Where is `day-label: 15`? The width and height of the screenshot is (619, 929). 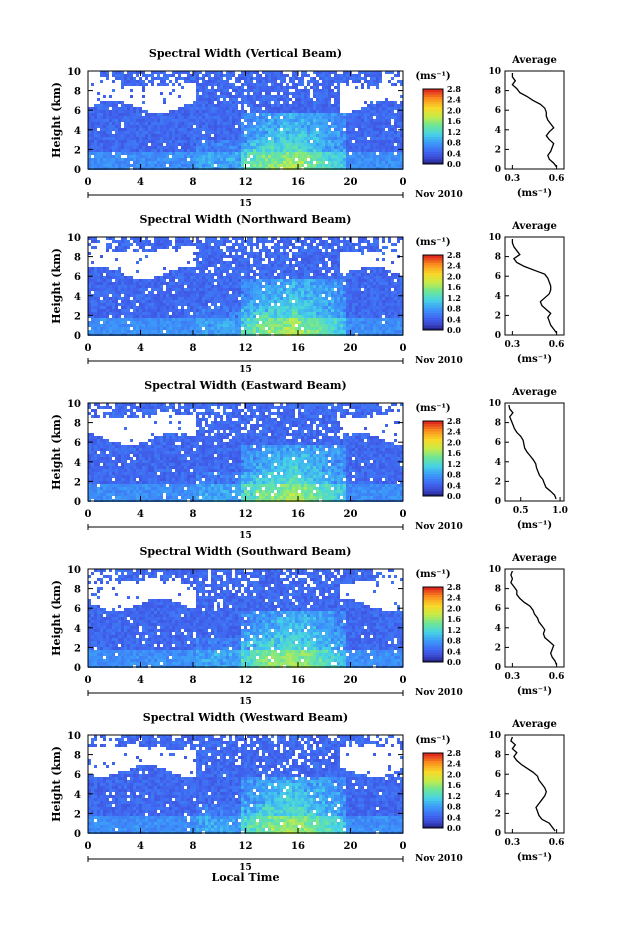 day-label: 15 is located at coordinates (245, 370).